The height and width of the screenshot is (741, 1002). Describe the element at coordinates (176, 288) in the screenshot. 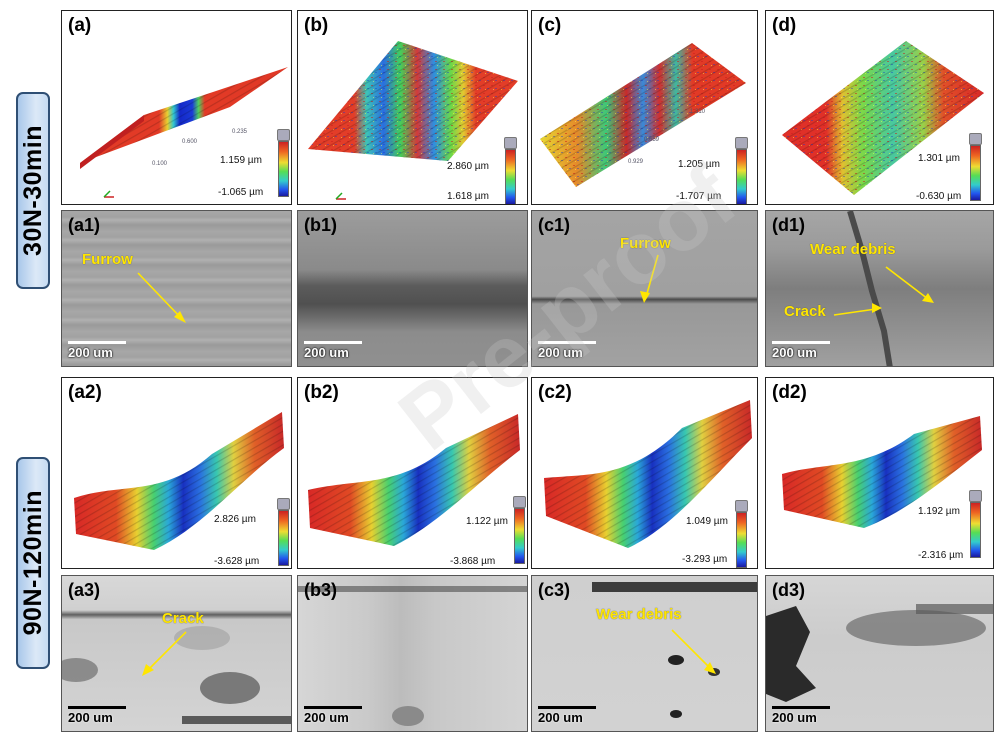

I see `sem-panel-a1: (a1) Furrow 200 um` at that location.